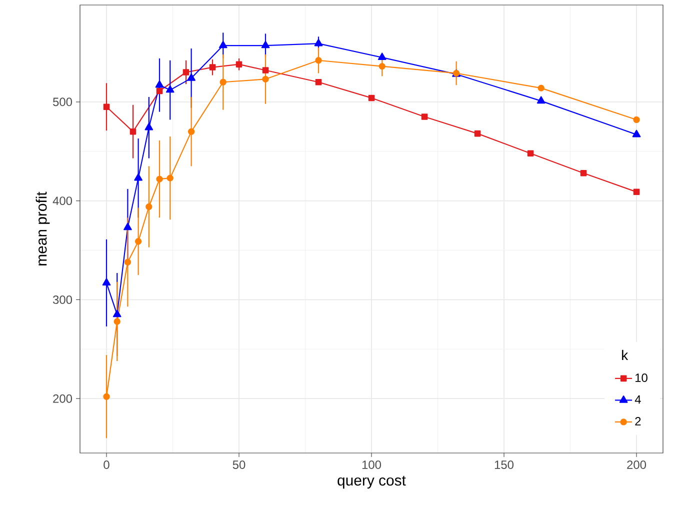 This screenshot has height=525, width=675. What do you see at coordinates (62, 299) in the screenshot?
I see `y-tick-label: 300` at bounding box center [62, 299].